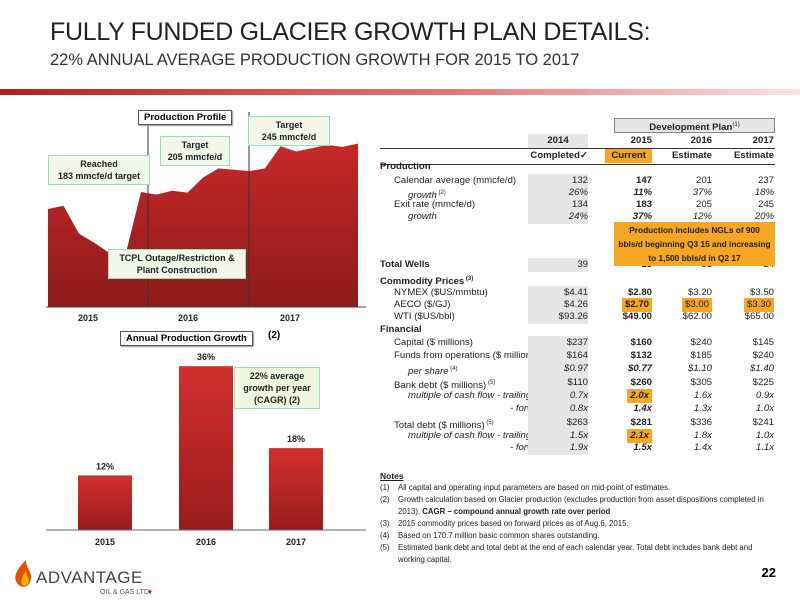 The width and height of the screenshot is (800, 601). I want to click on table-row: growth 24% 37% 12% 20%, so click(577, 217).